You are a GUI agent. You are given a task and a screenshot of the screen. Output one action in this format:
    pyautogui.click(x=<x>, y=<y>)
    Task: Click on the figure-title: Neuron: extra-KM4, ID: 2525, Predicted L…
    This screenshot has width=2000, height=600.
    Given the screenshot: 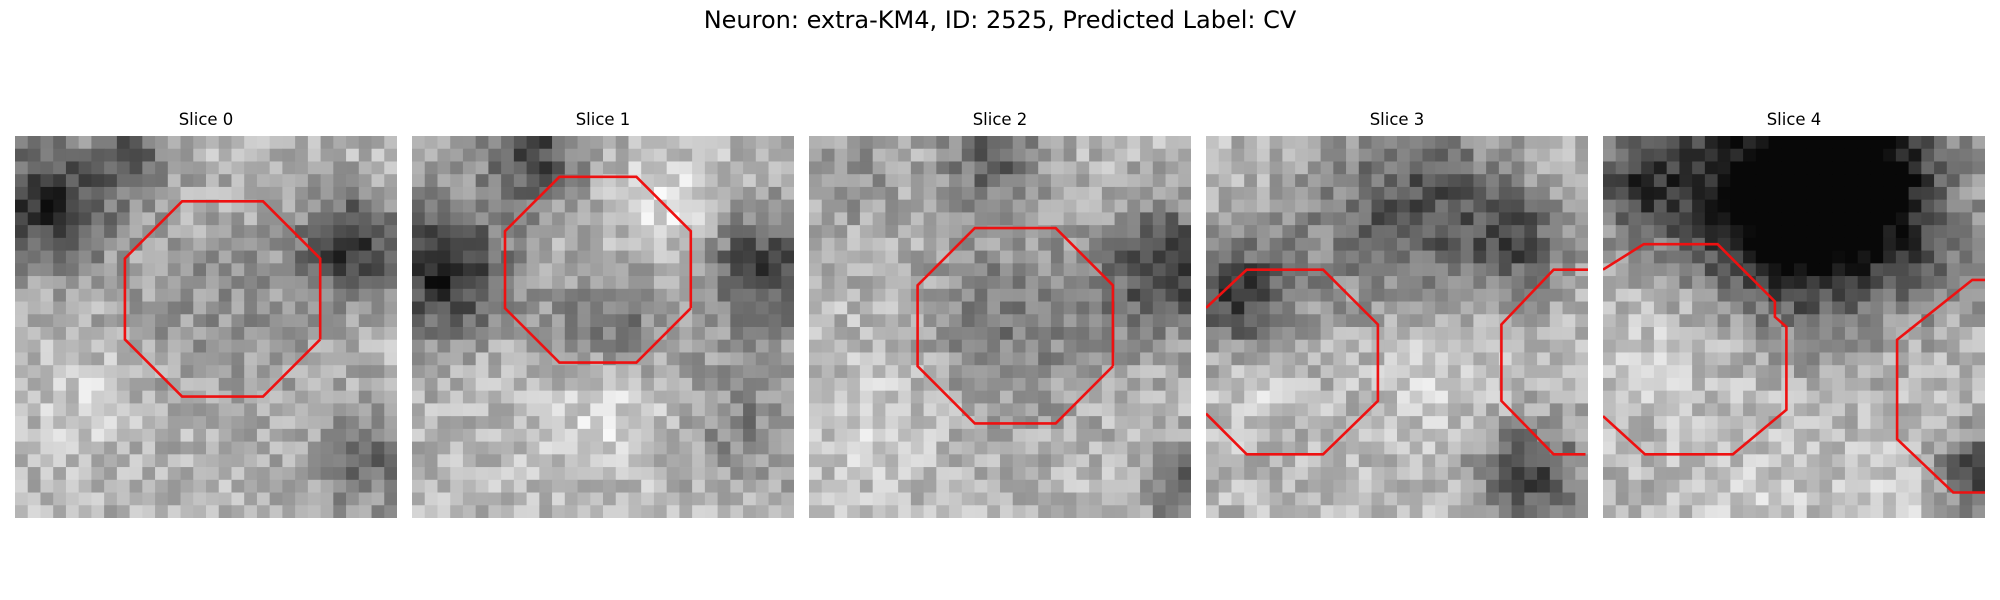 What is the action you would take?
    pyautogui.click(x=1000, y=20)
    